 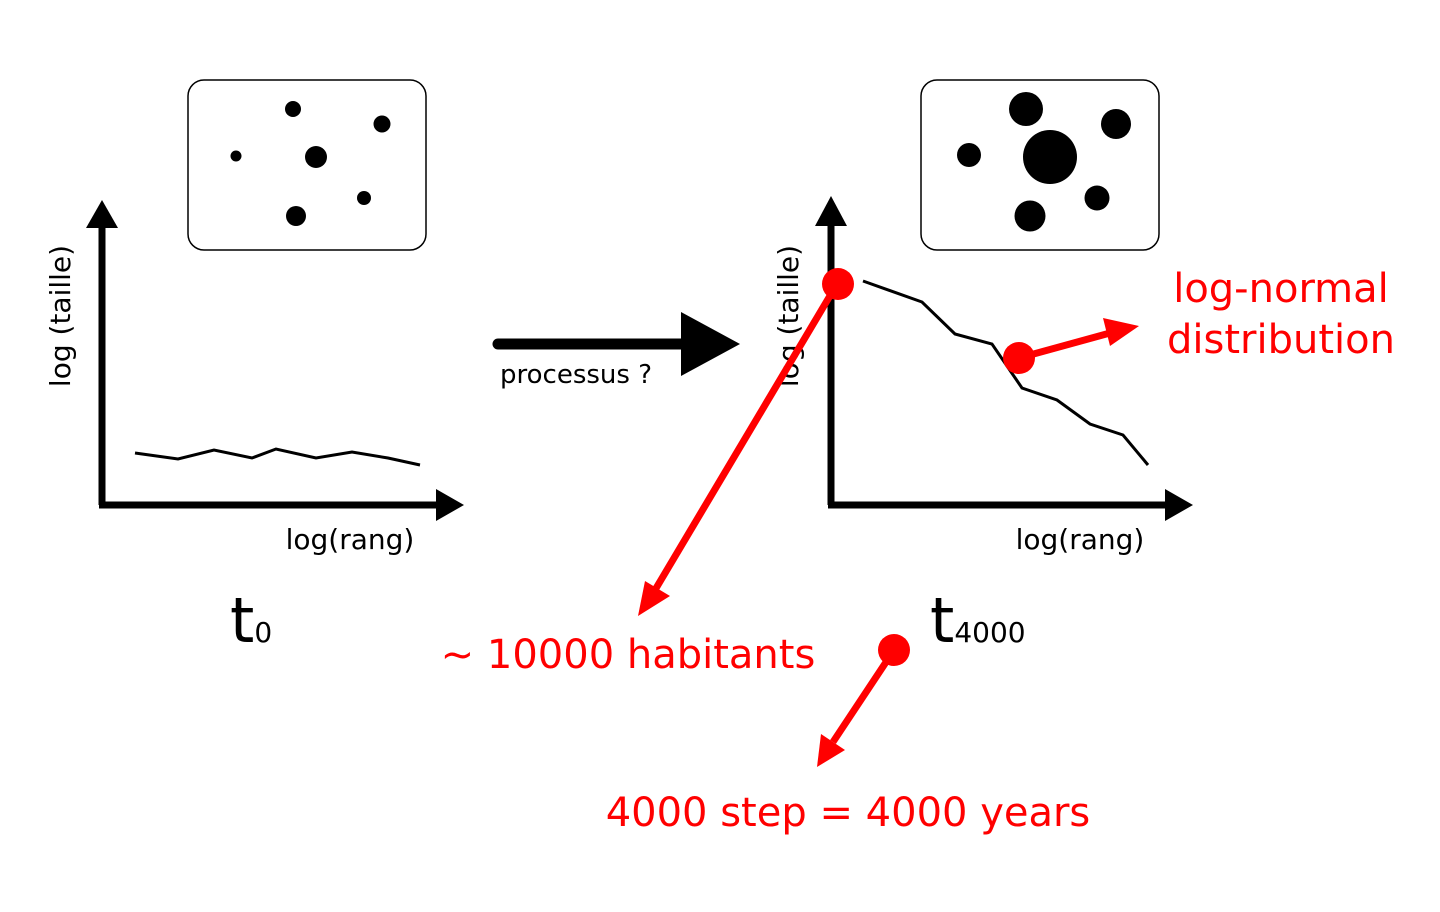 What do you see at coordinates (616, 351) in the screenshot?
I see `process-arrow: processus ?` at bounding box center [616, 351].